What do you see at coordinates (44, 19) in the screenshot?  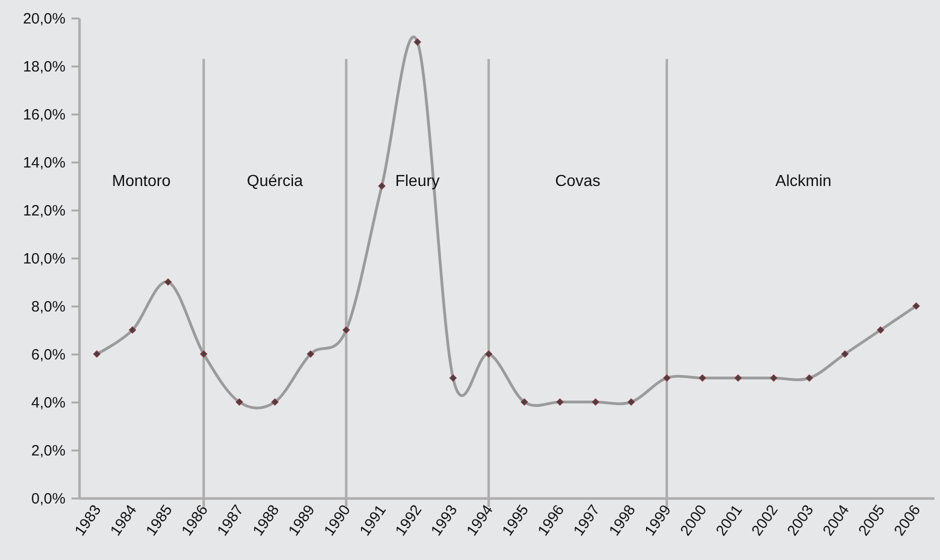 I see `y-tick-label: 20,0%` at bounding box center [44, 19].